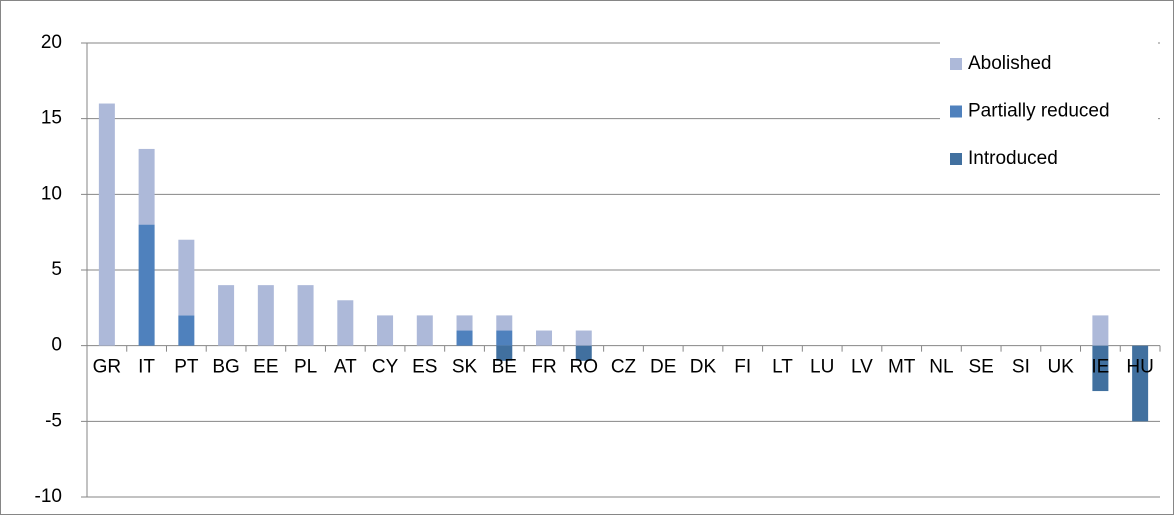 This screenshot has height=515, width=1174. What do you see at coordinates (703, 367) in the screenshot?
I see `x-tick-label: DK` at bounding box center [703, 367].